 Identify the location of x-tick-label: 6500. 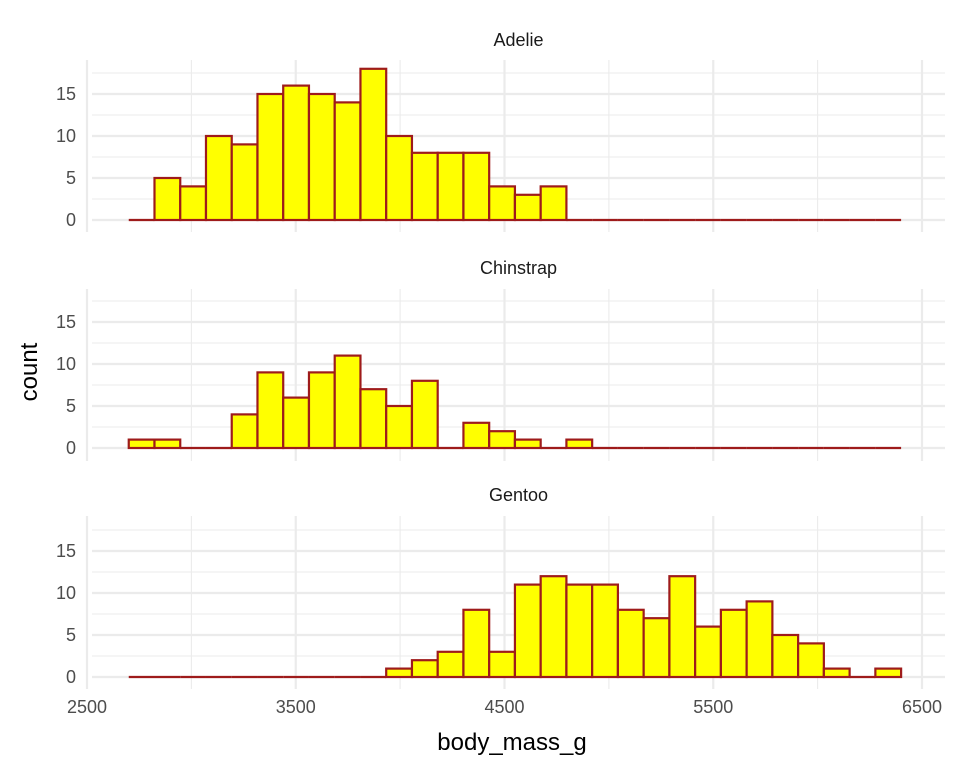
(922, 707).